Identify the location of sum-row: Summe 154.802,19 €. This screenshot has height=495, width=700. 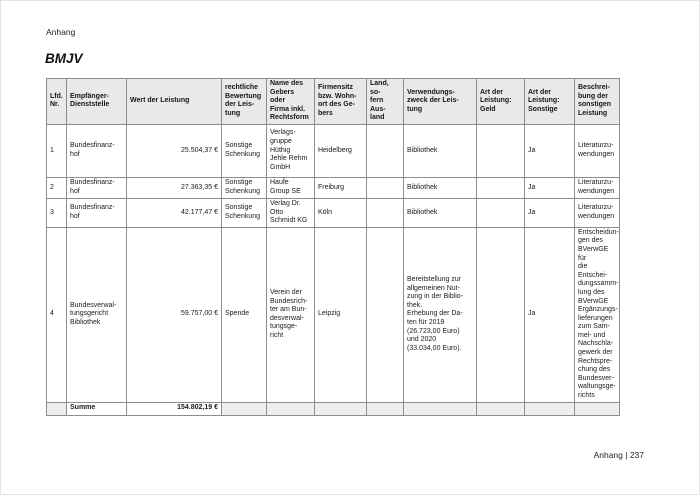
(333, 408).